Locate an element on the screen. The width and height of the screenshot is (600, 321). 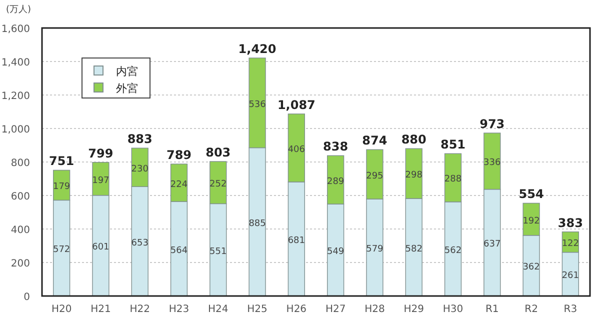
y-tick-label: 1,200 is located at coordinates (15, 96).